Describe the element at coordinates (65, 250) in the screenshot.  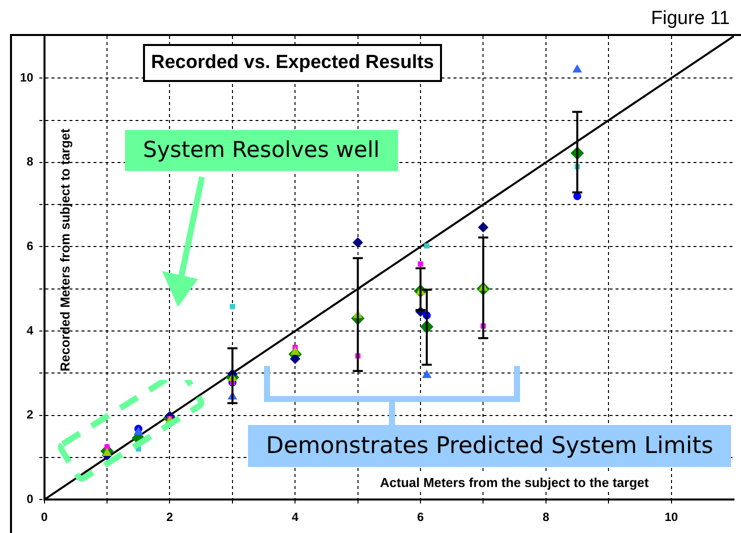
I see `y-axis-title: Recorded Meters from subject to target` at that location.